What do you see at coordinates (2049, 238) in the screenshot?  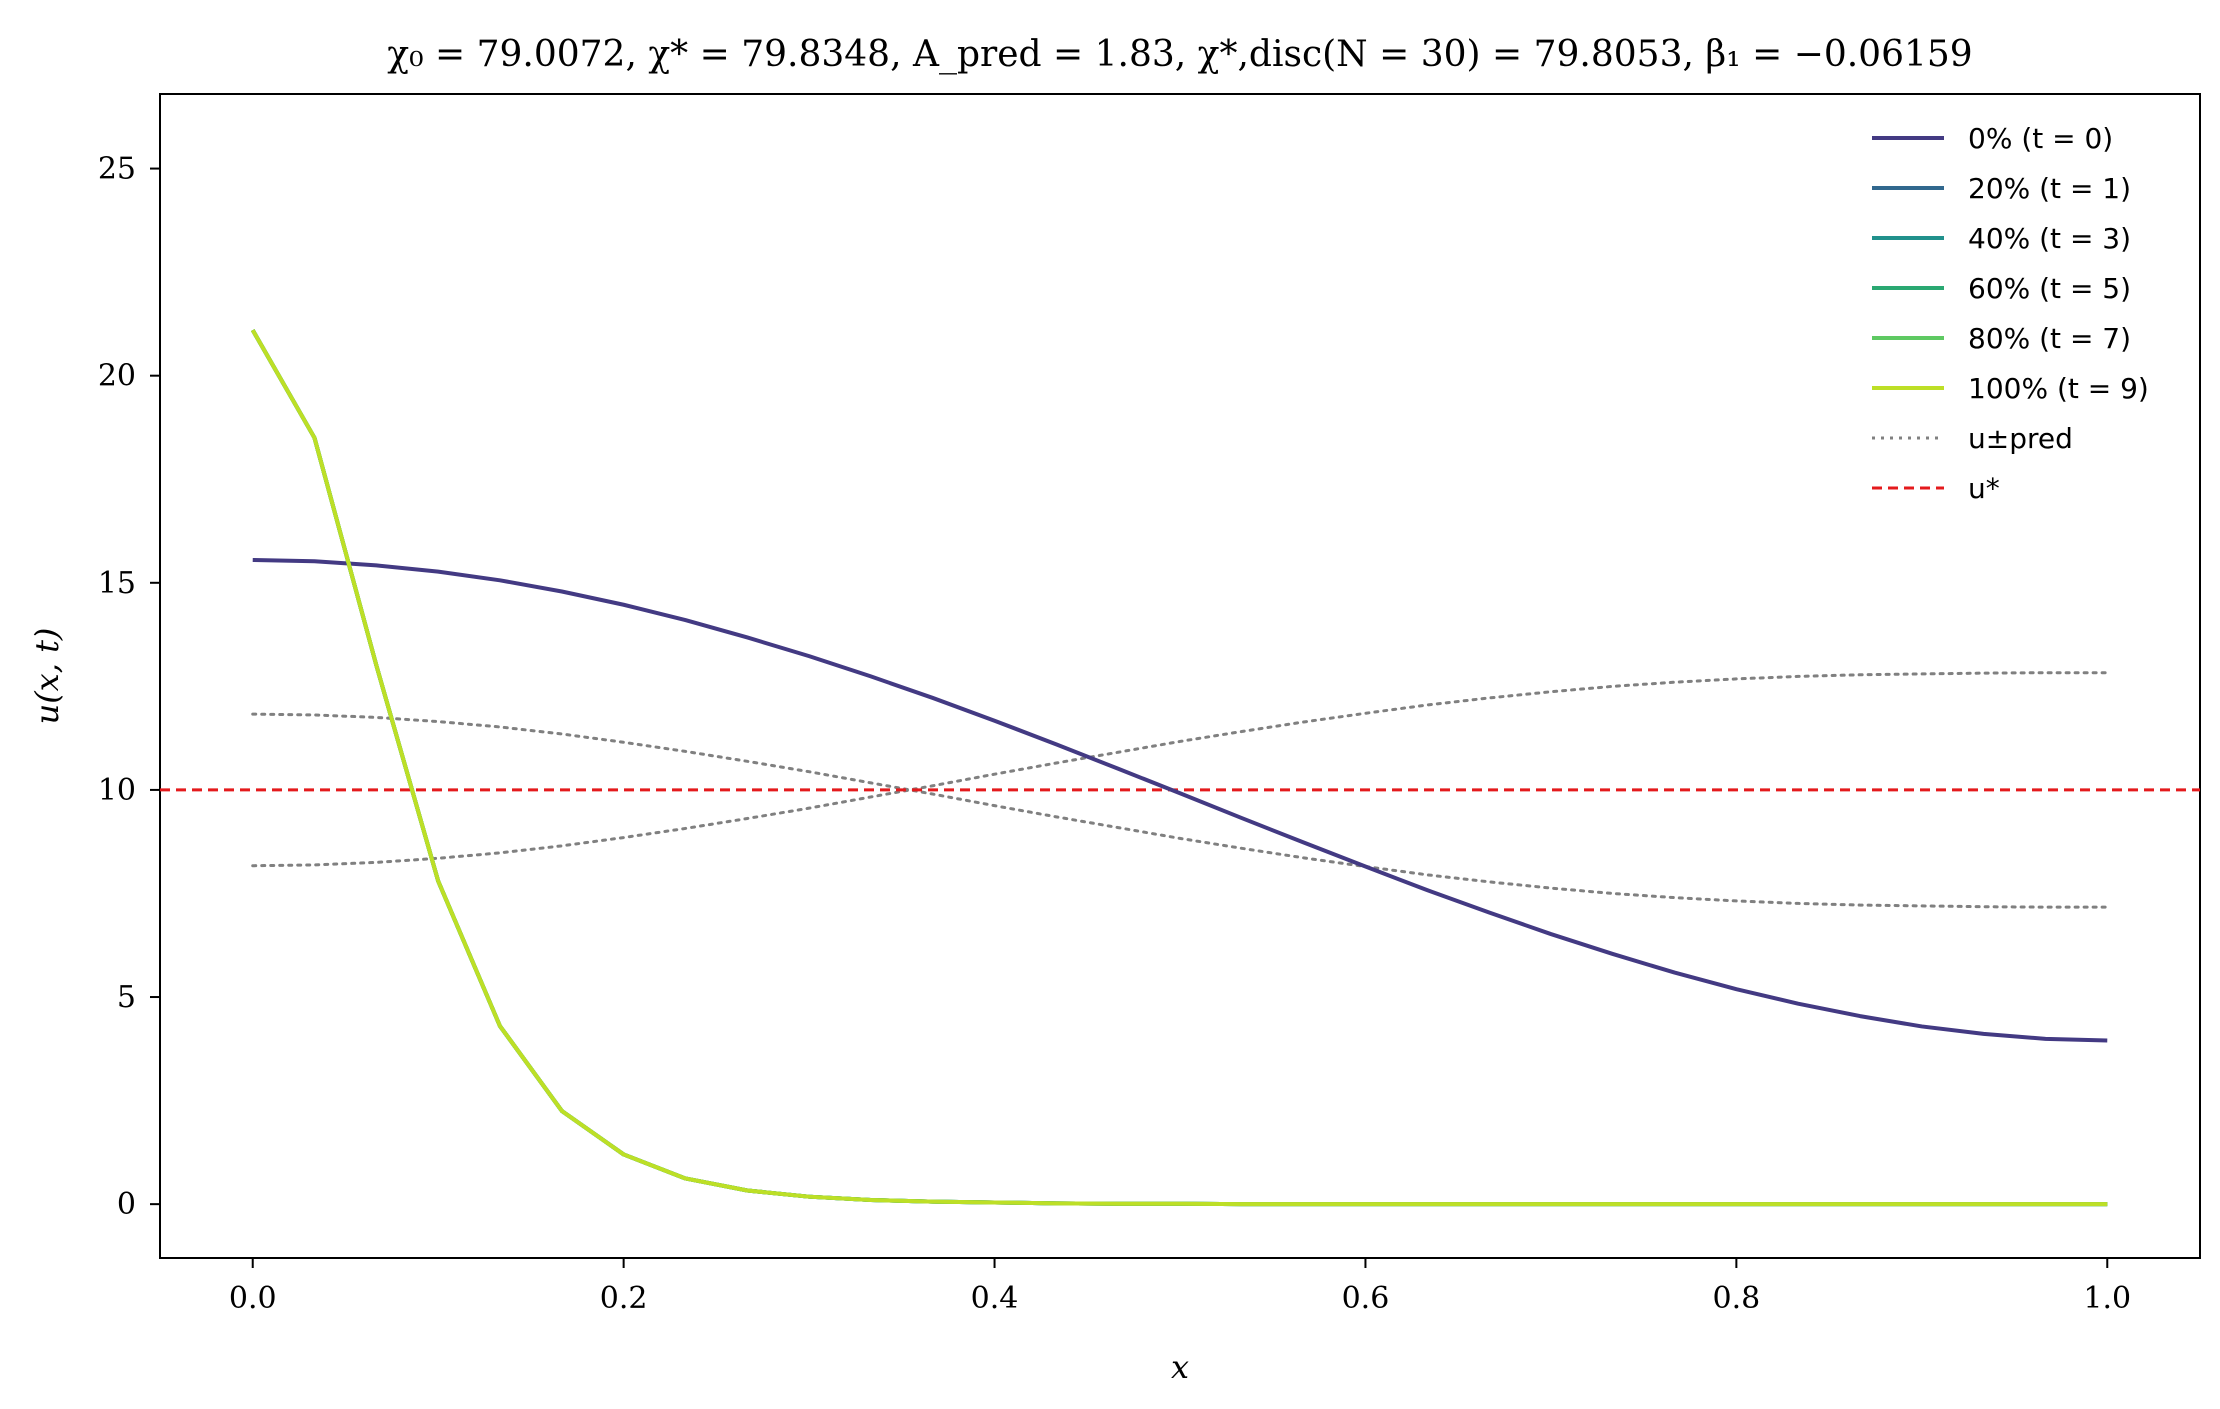 I see `legend-label: 40% (t = 3)` at bounding box center [2049, 238].